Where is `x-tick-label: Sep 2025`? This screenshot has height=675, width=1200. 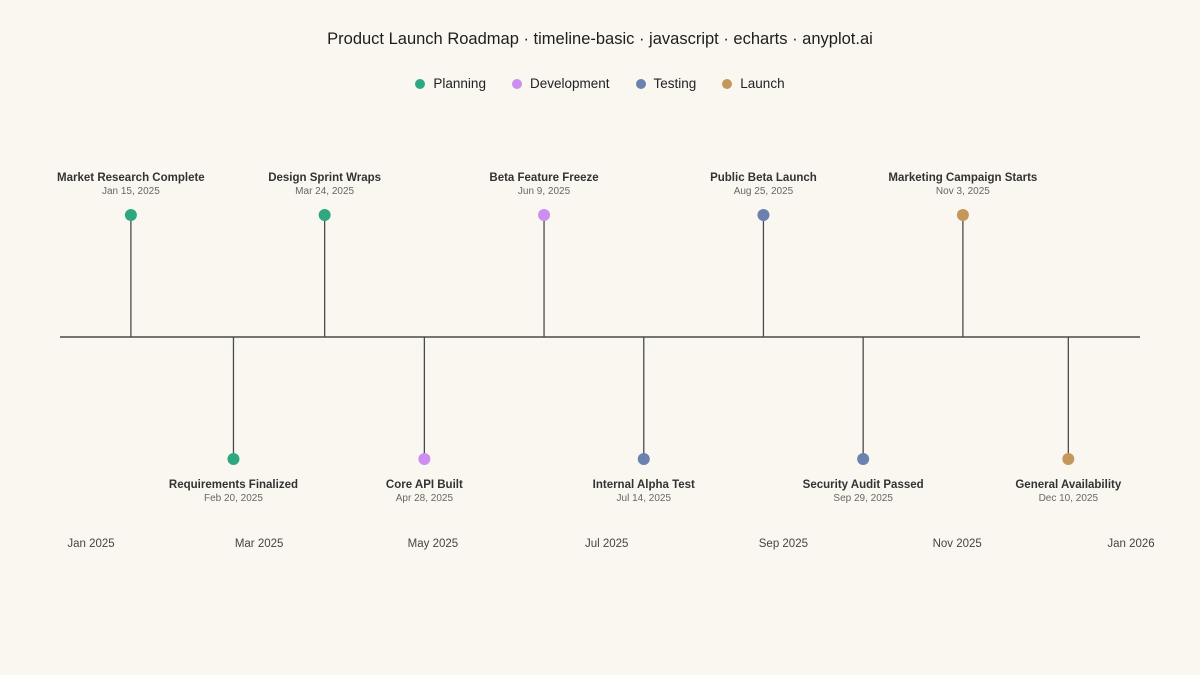
x-tick-label: Sep 2025 is located at coordinates (783, 544).